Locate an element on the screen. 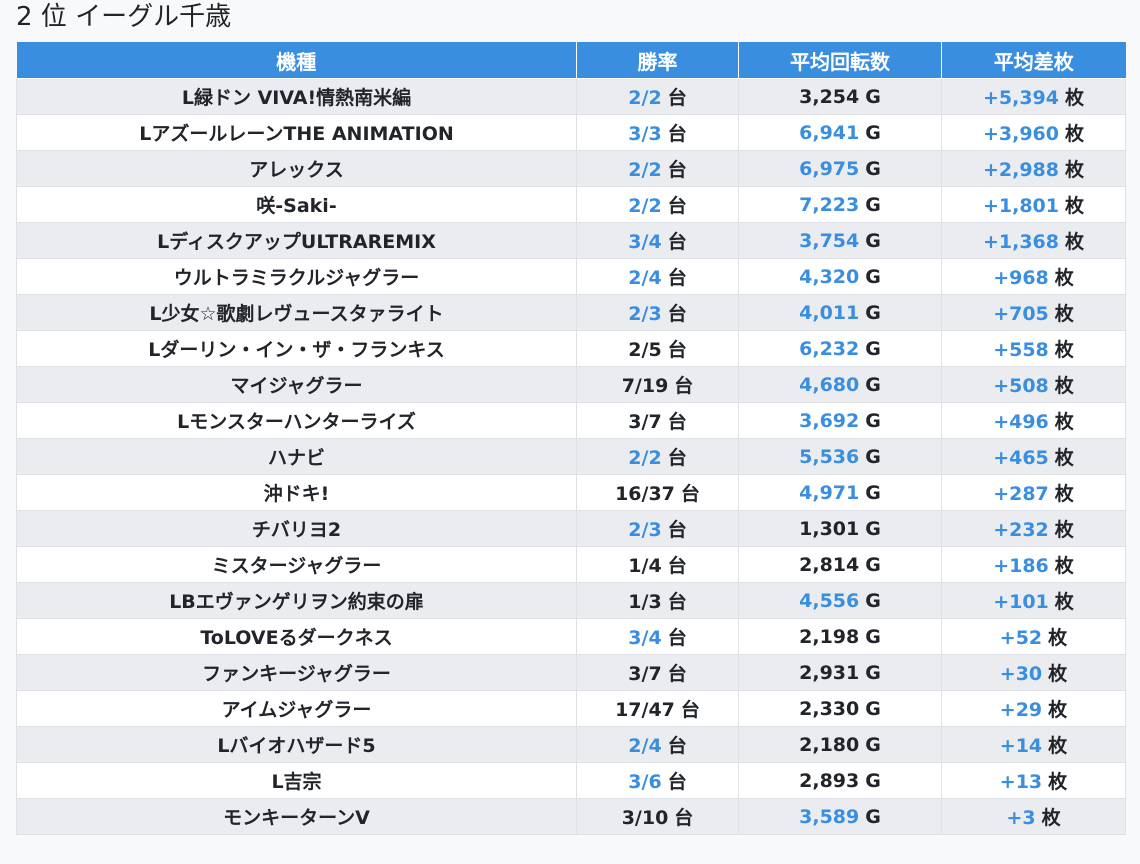  avg-diff-cell: +232 枚 is located at coordinates (1033, 528).